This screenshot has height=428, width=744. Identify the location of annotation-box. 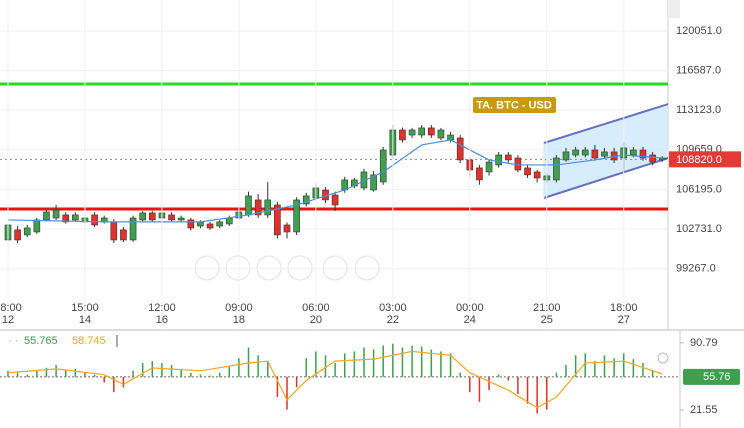
(514, 105).